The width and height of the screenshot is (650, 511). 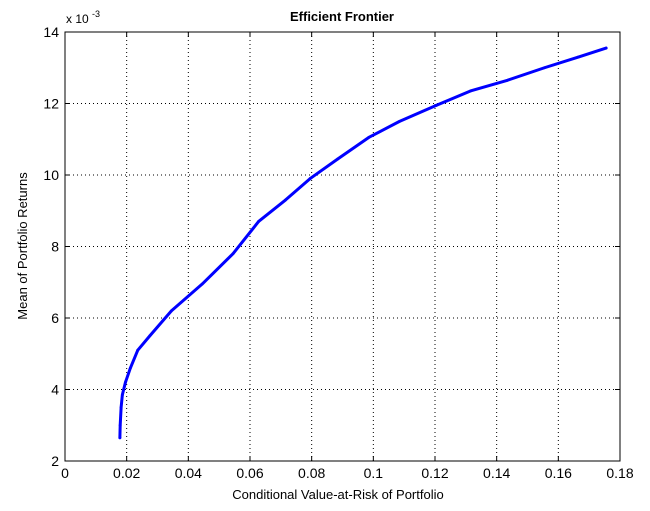 I want to click on x-tick-label: 0.12, so click(x=434, y=473).